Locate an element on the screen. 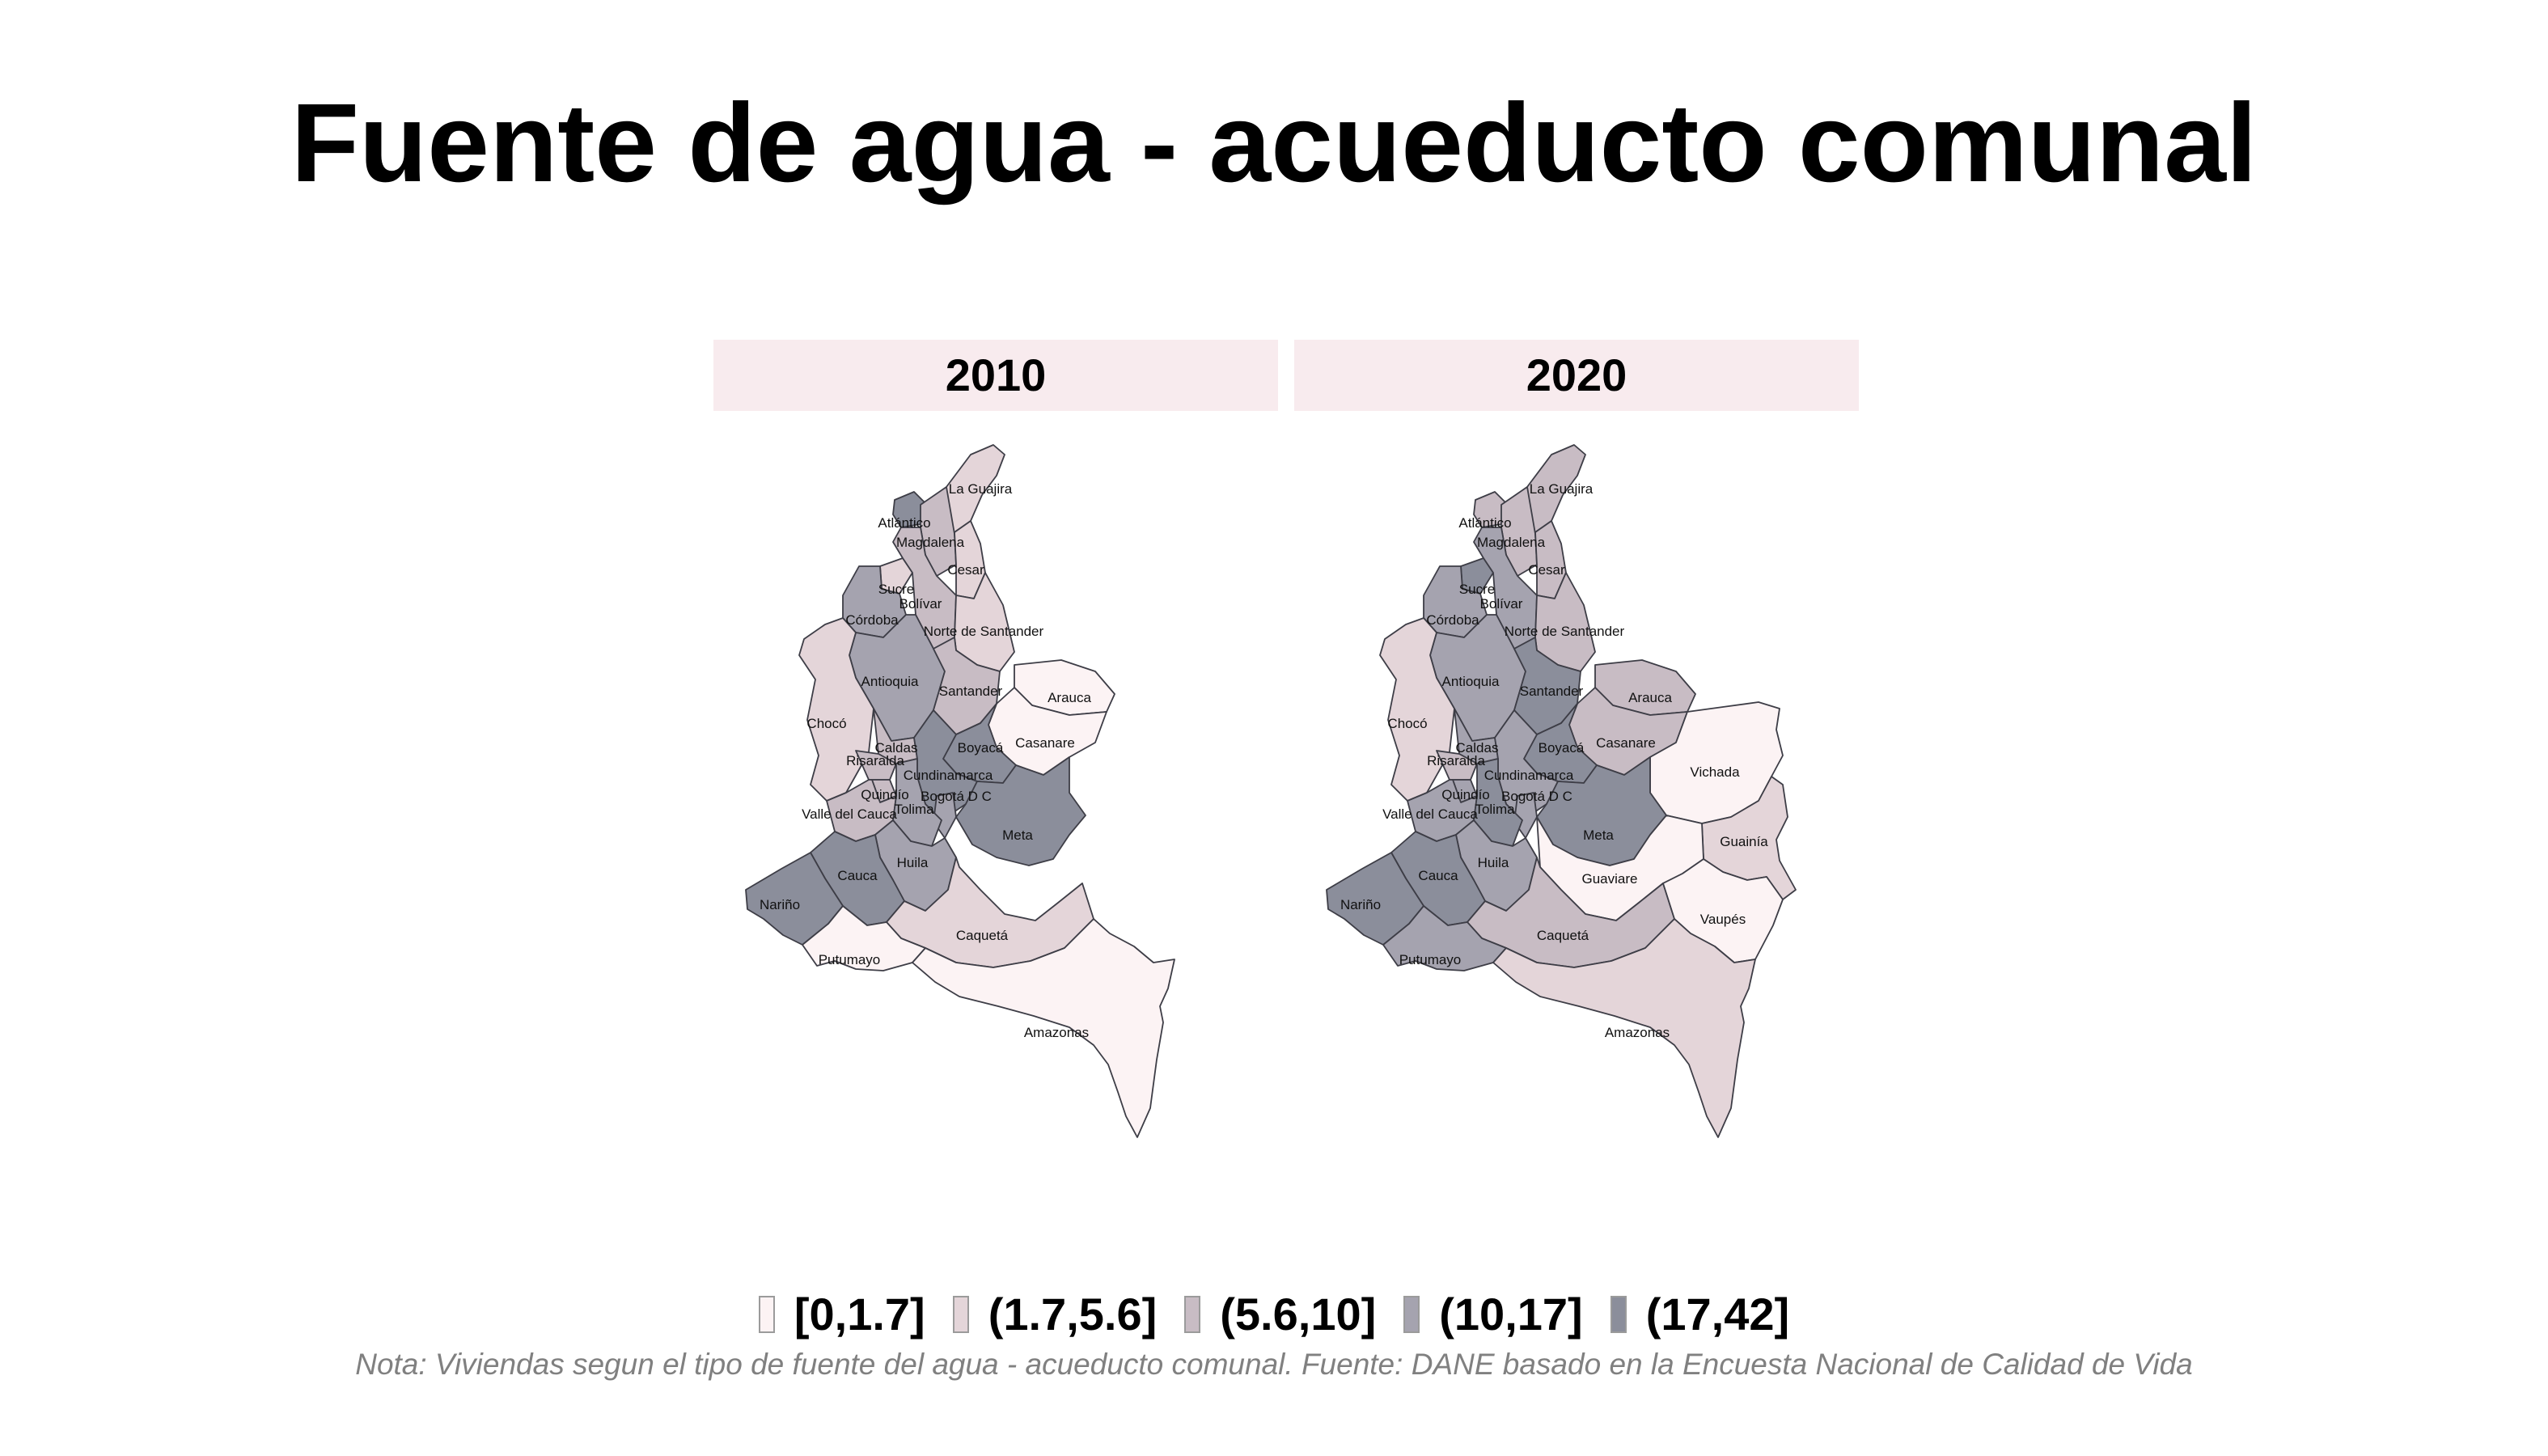 This screenshot has height=1456, width=2548. legend-label: (17,42] is located at coordinates (1717, 1314).